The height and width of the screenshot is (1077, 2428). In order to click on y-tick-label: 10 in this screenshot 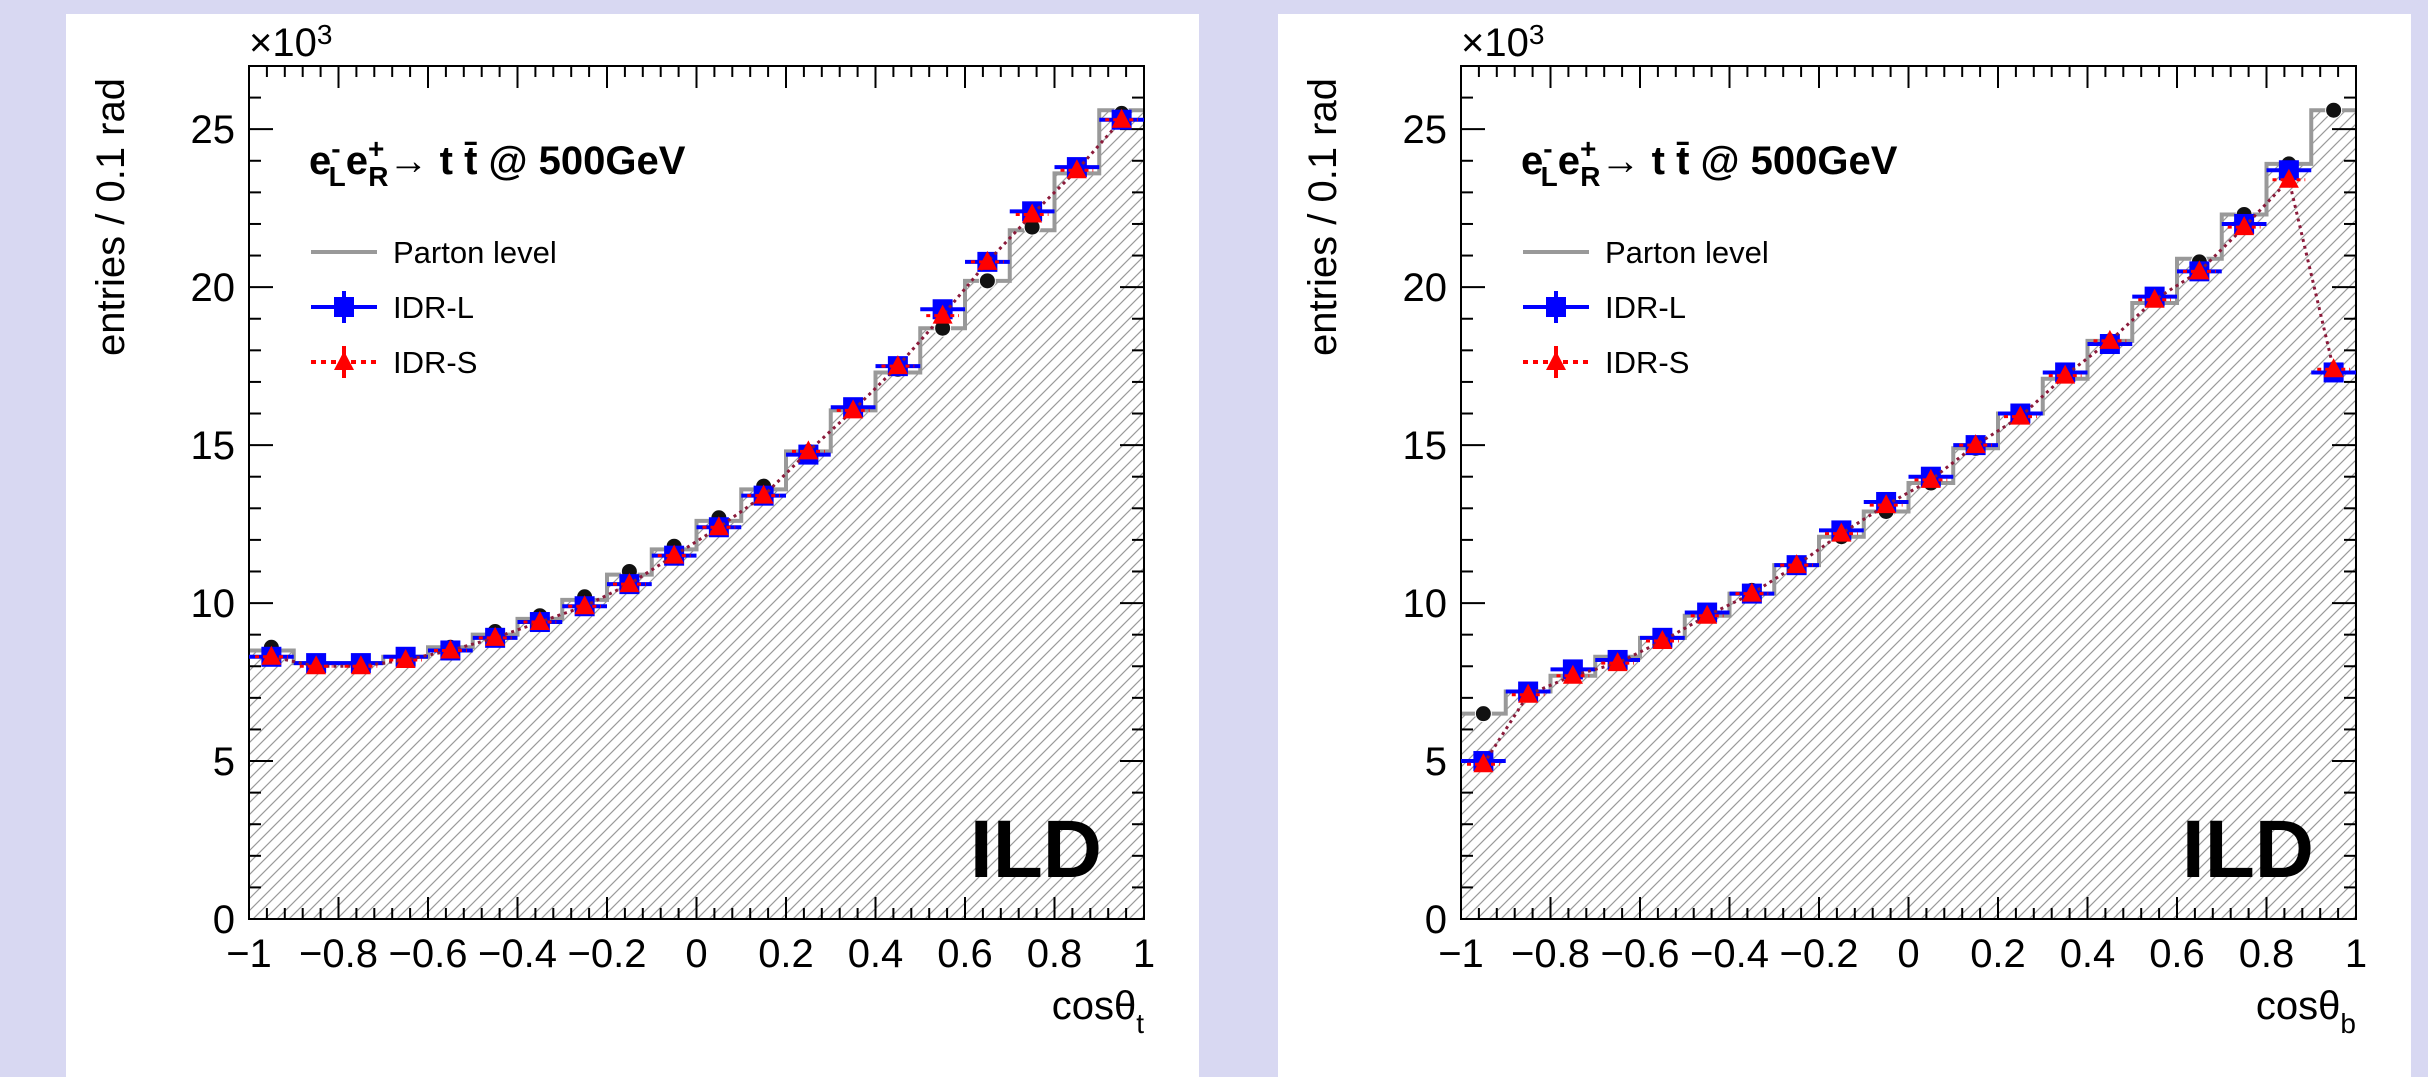, I will do `click(1425, 604)`.